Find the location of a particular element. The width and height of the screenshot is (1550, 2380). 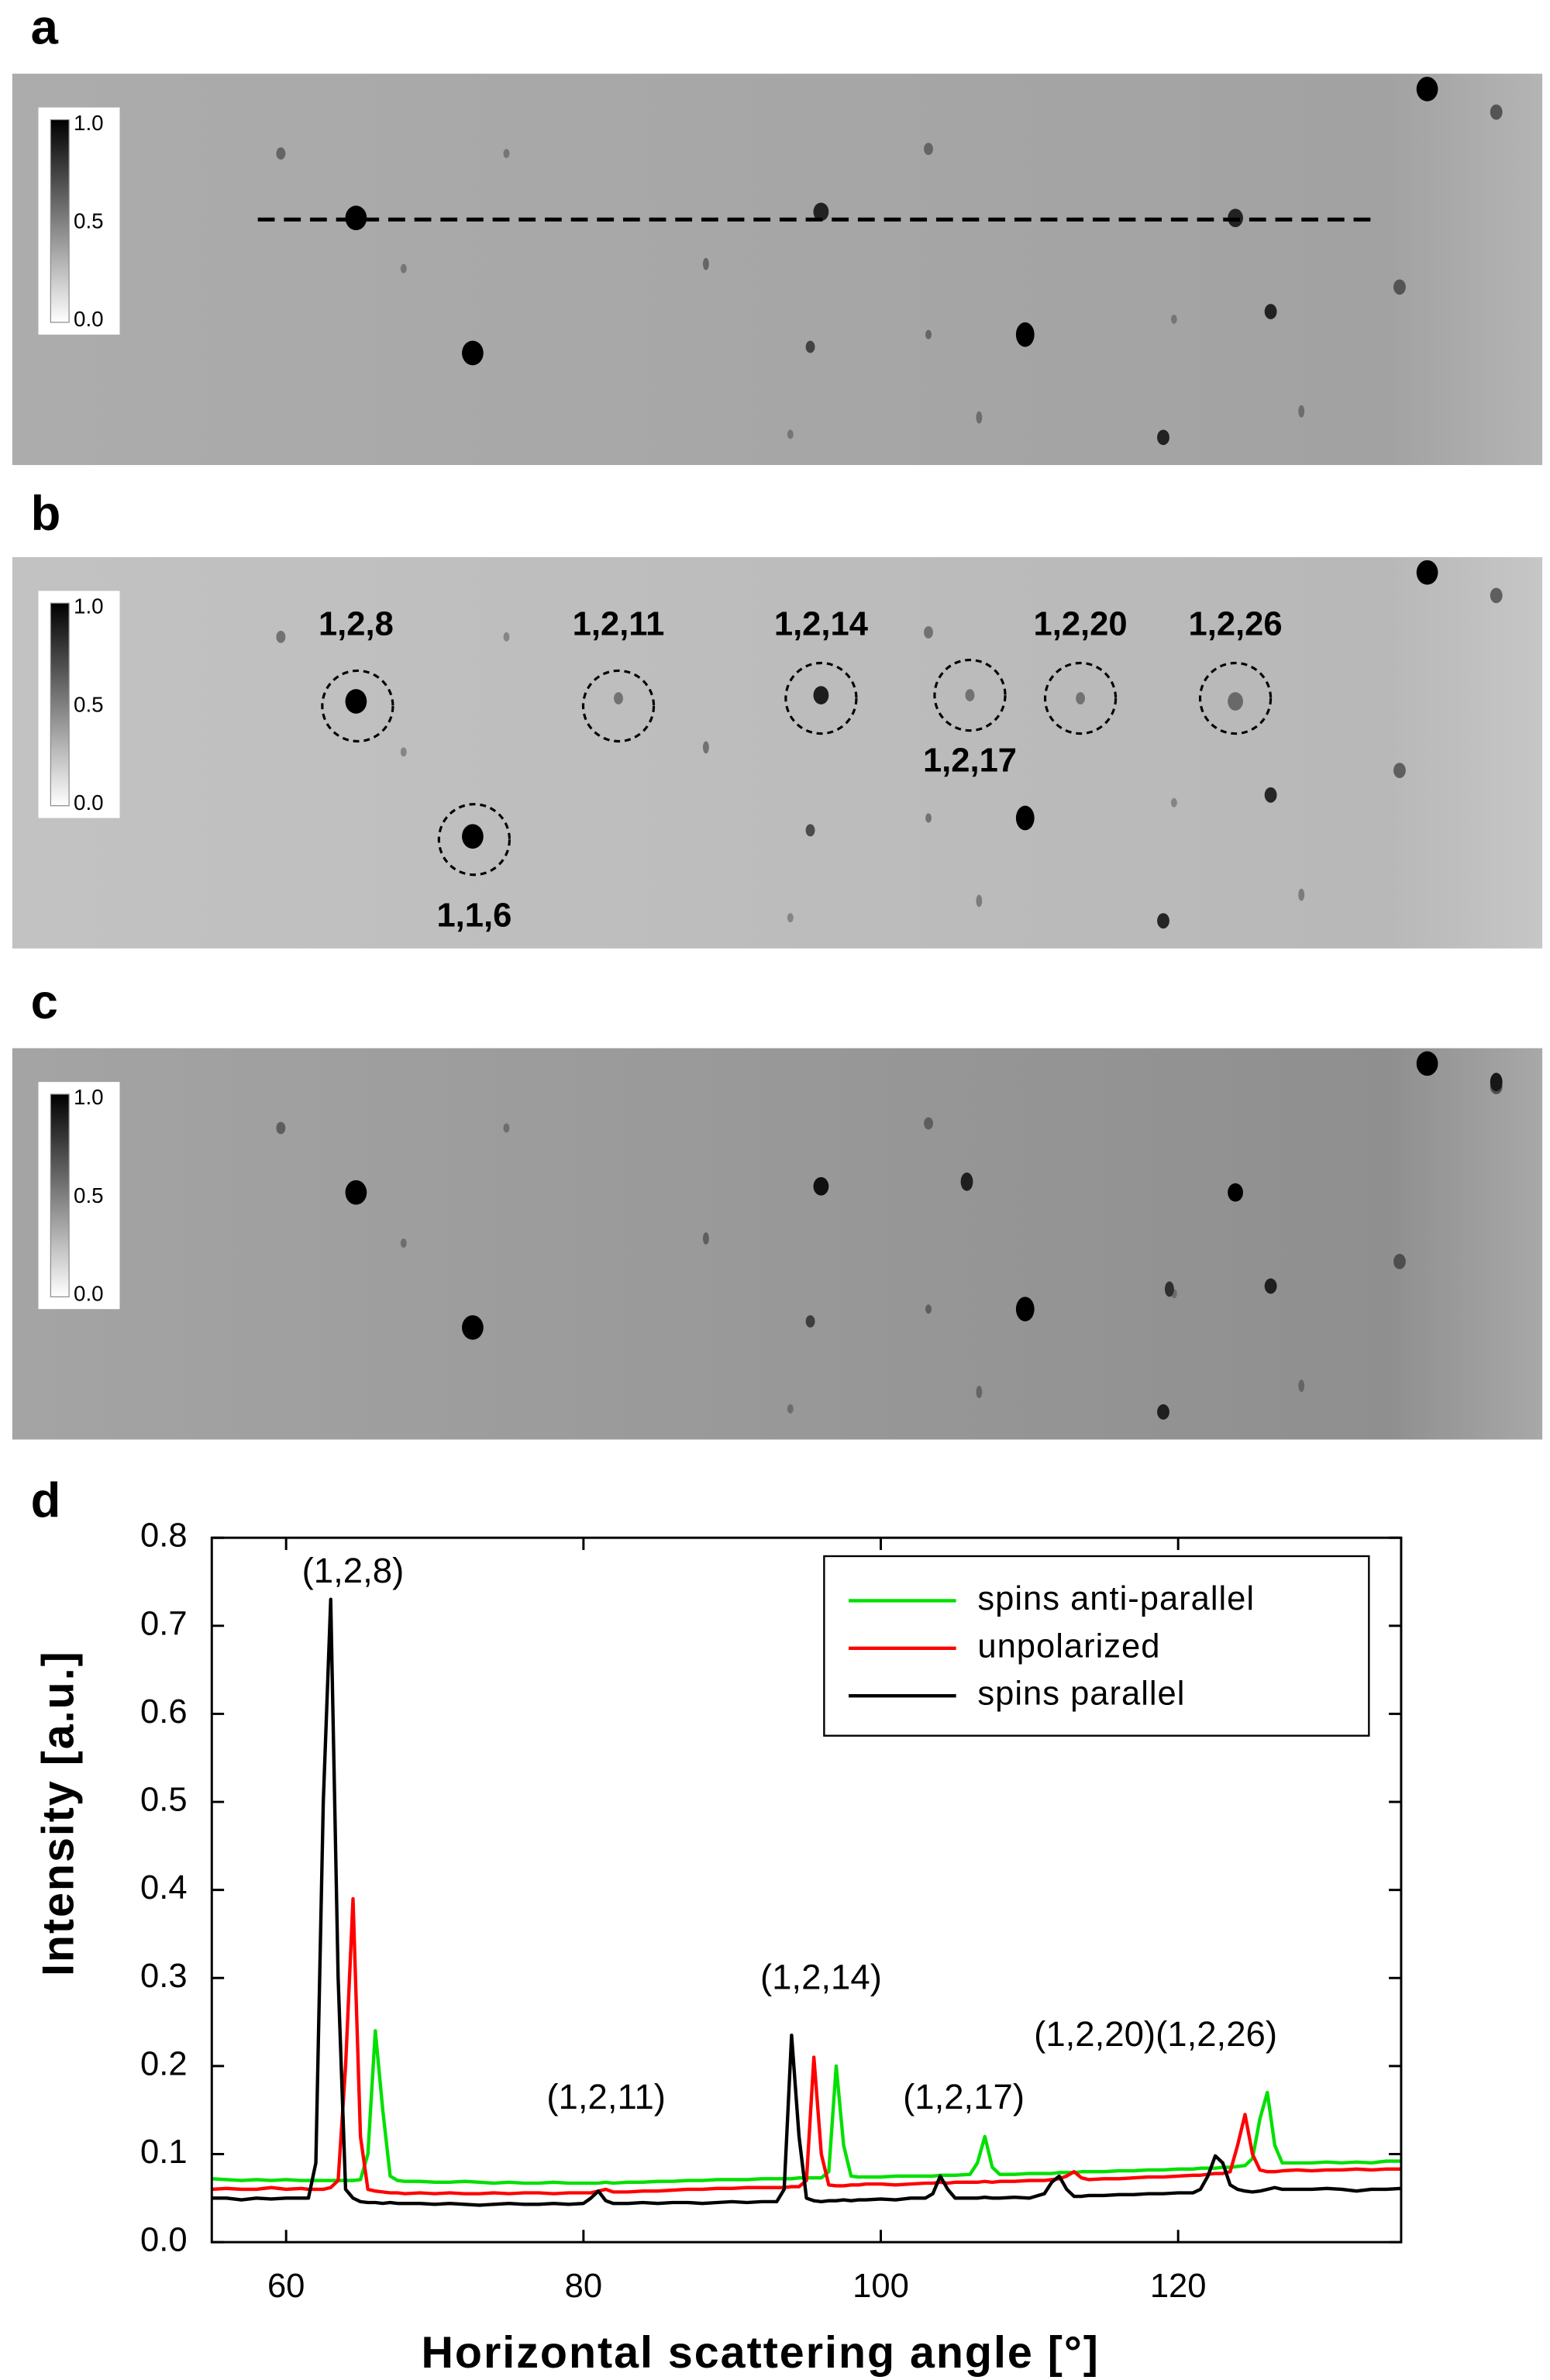

spot-label: 1,2,20 is located at coordinates (1081, 623).